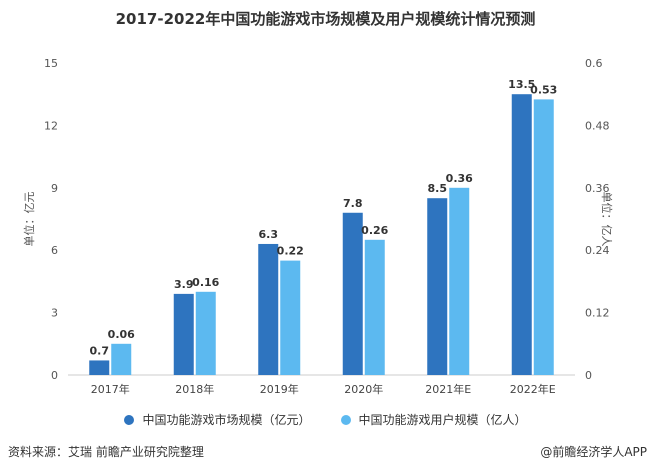 This screenshot has height=475, width=651. What do you see at coordinates (269, 234) in the screenshot?
I see `data-label: 6.3` at bounding box center [269, 234].